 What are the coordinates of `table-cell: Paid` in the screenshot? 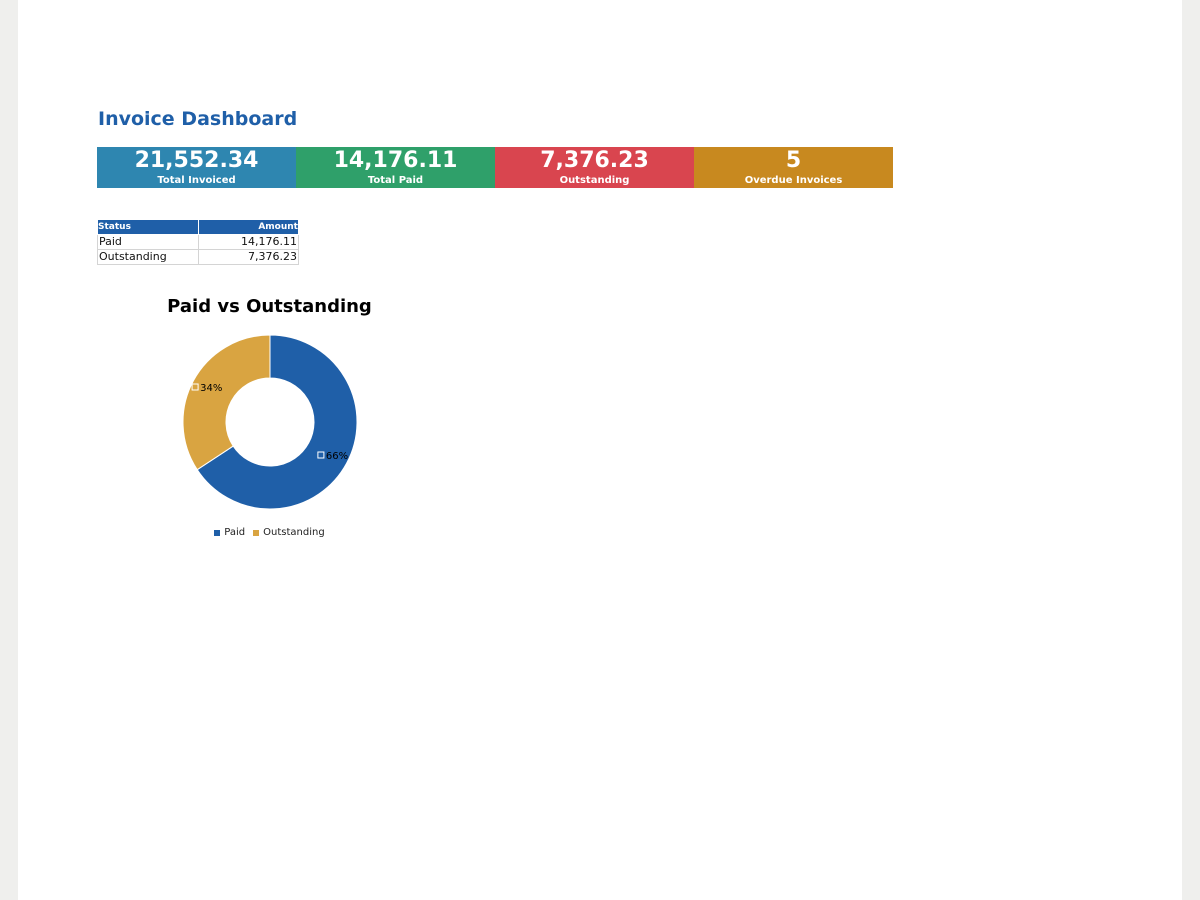 It's located at (148, 242).